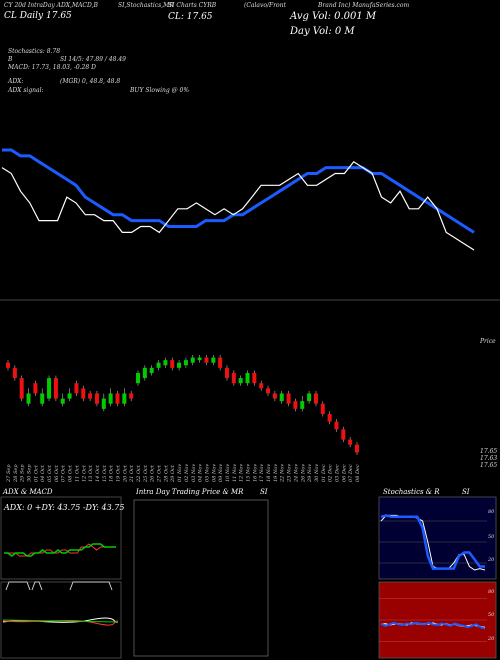  What do you see at coordinates (153, 473) in the screenshot?
I see `date-label: 26 Oct` at bounding box center [153, 473].